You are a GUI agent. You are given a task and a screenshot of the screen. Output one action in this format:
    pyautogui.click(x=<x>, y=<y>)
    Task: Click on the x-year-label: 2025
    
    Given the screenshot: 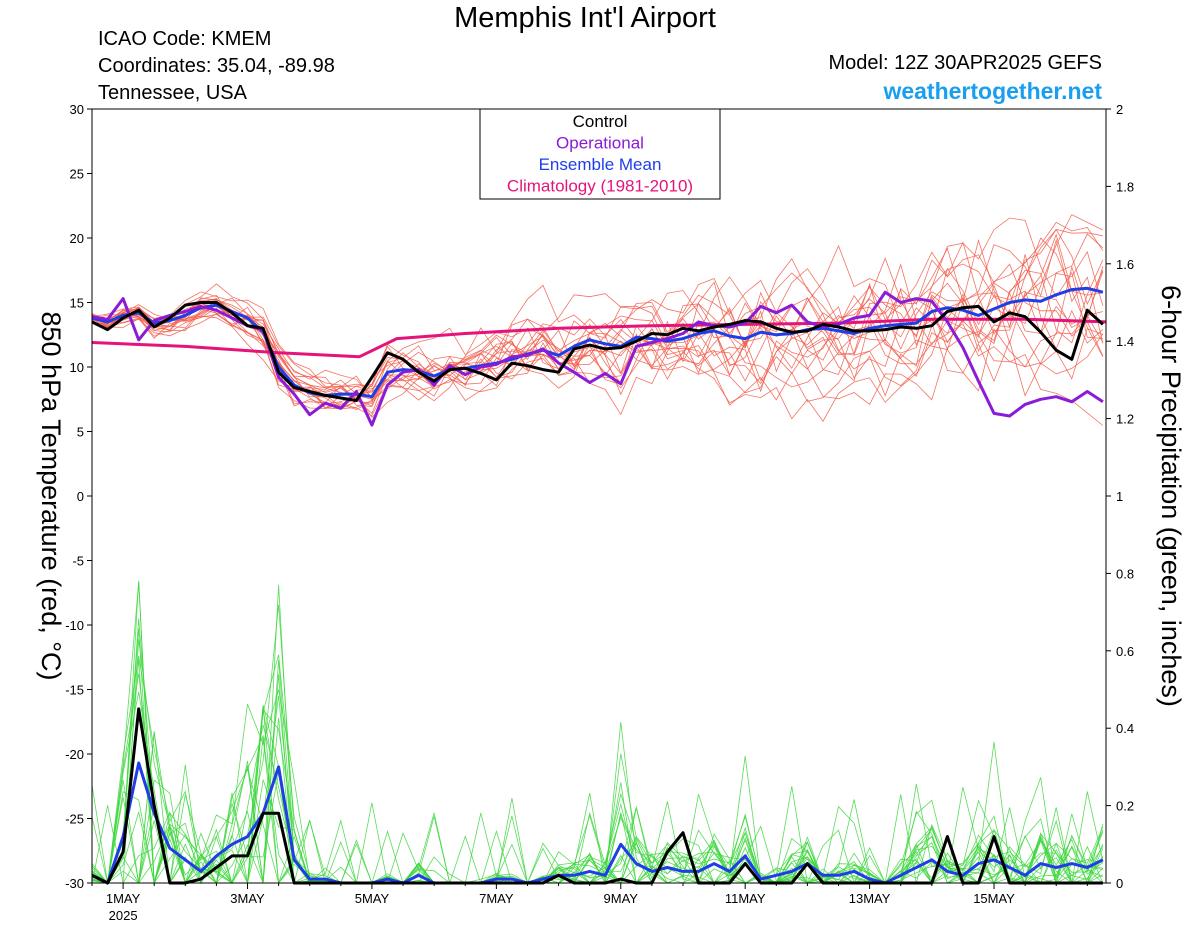 What is the action you would take?
    pyautogui.click(x=123, y=915)
    